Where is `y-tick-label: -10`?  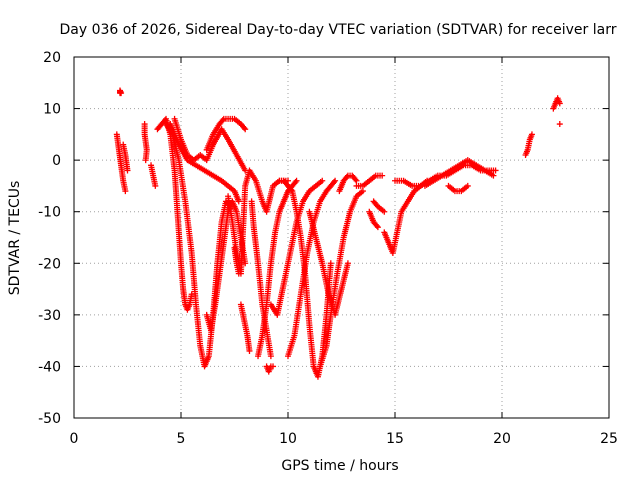 y-tick-label: -10 is located at coordinates (49, 213).